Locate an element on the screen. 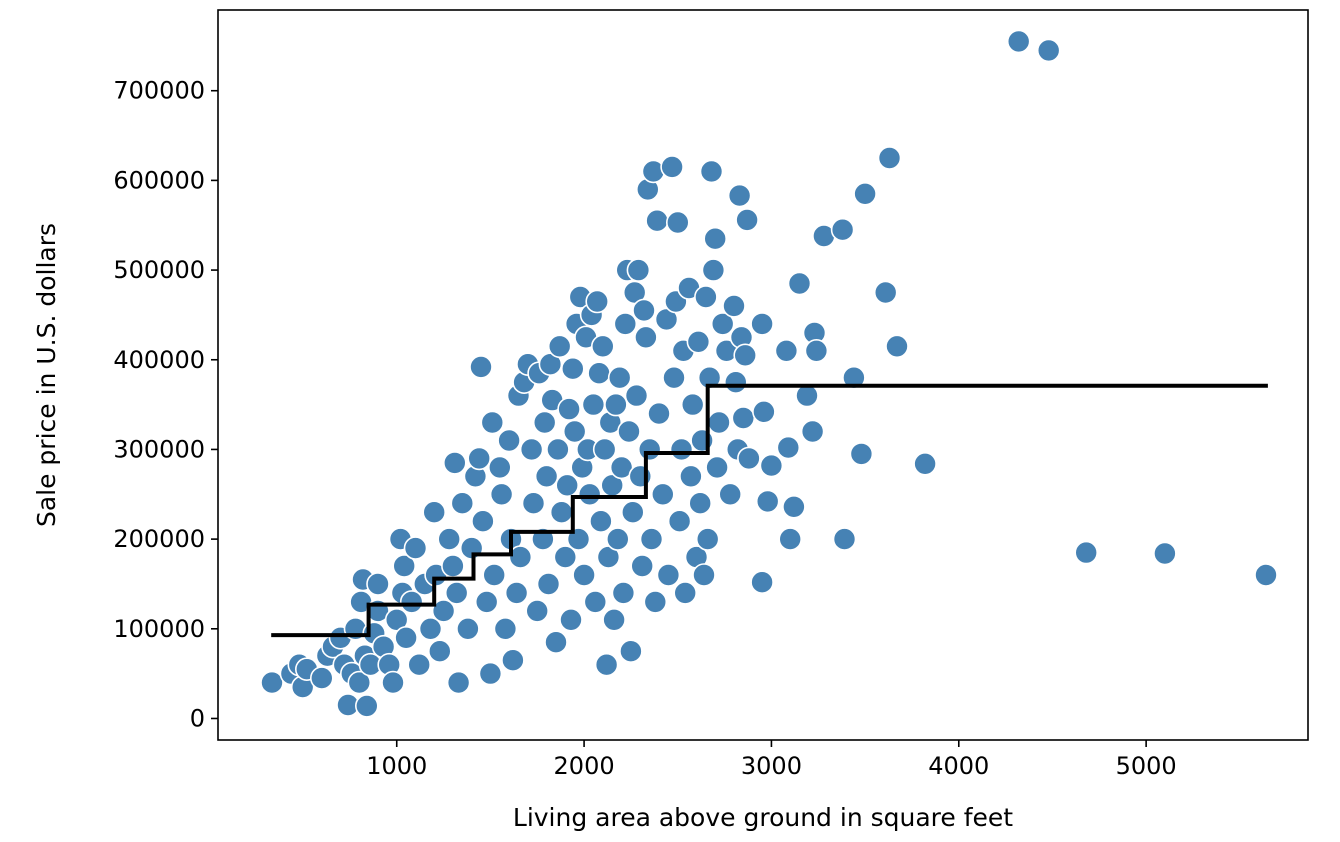  x-tick-label: 3000 is located at coordinates (771, 766).